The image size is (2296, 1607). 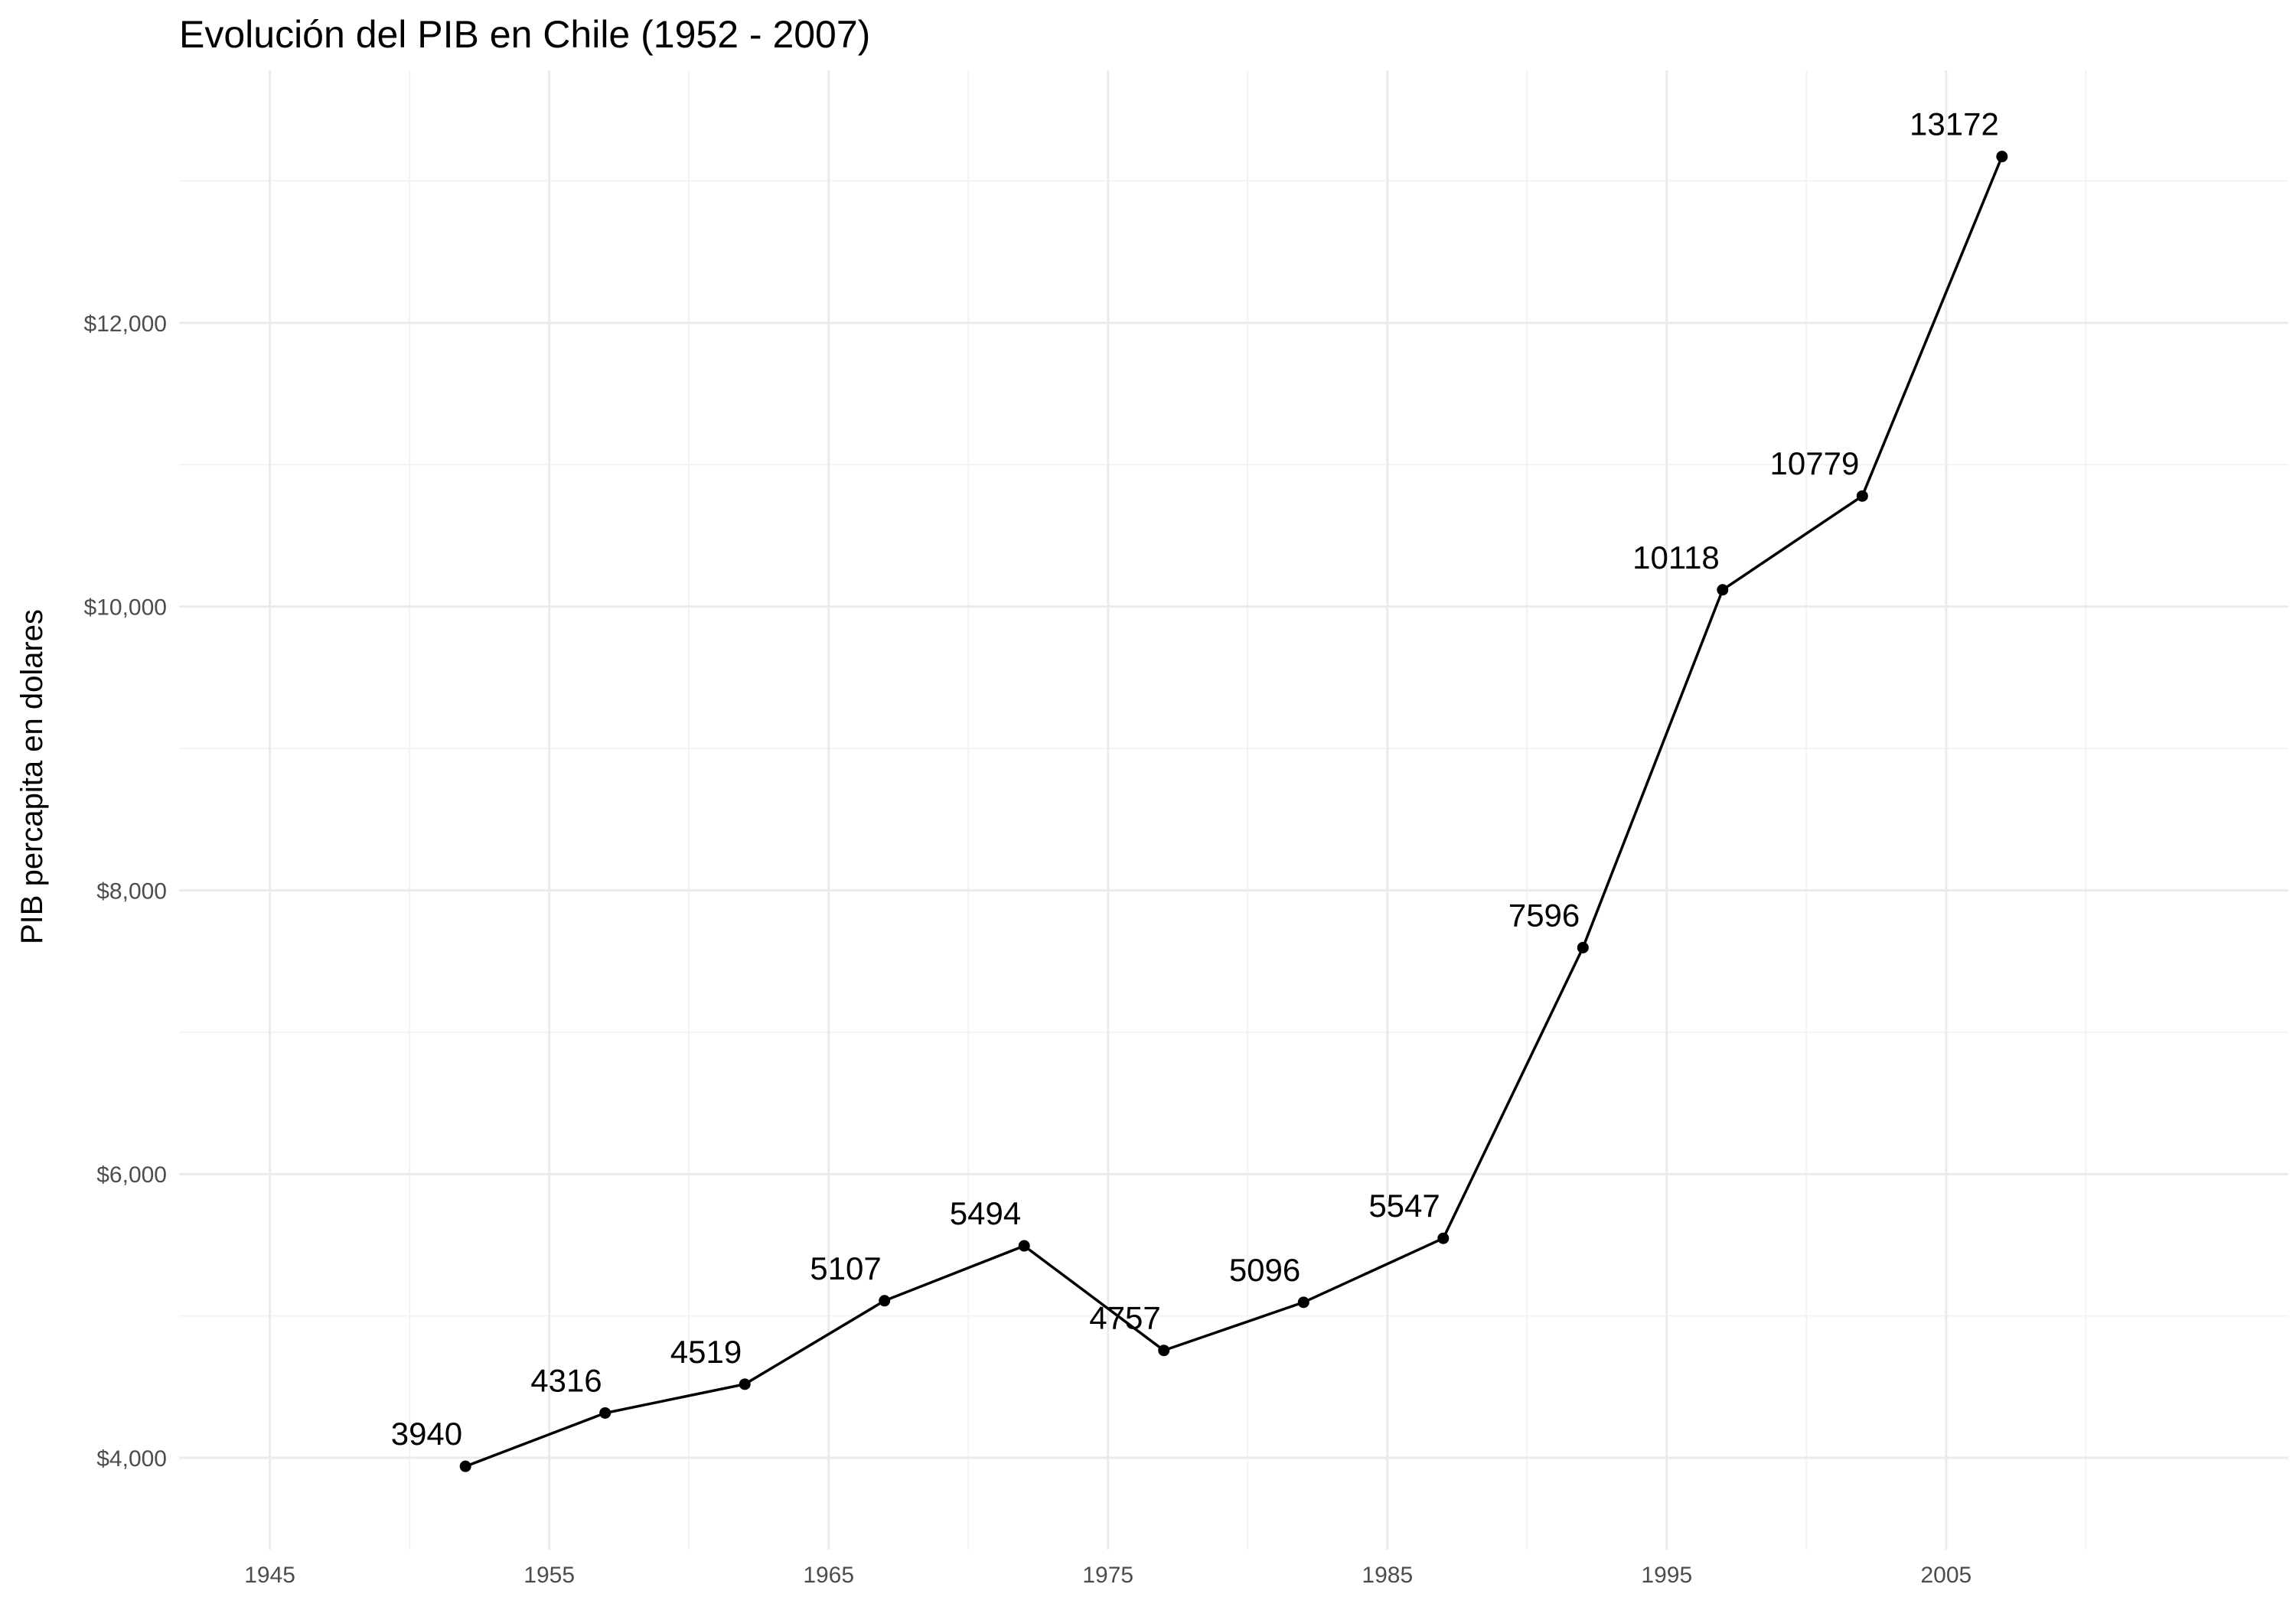 I want to click on chart-title: Evolución del PIB en Chile (1952 - 2007), so click(x=524, y=34).